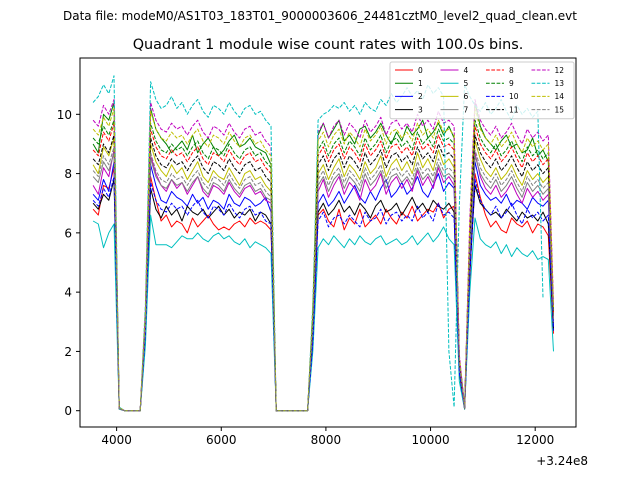 The width and height of the screenshot is (640, 480). Describe the element at coordinates (560, 83) in the screenshot. I see `legend-label-13: 13` at that location.